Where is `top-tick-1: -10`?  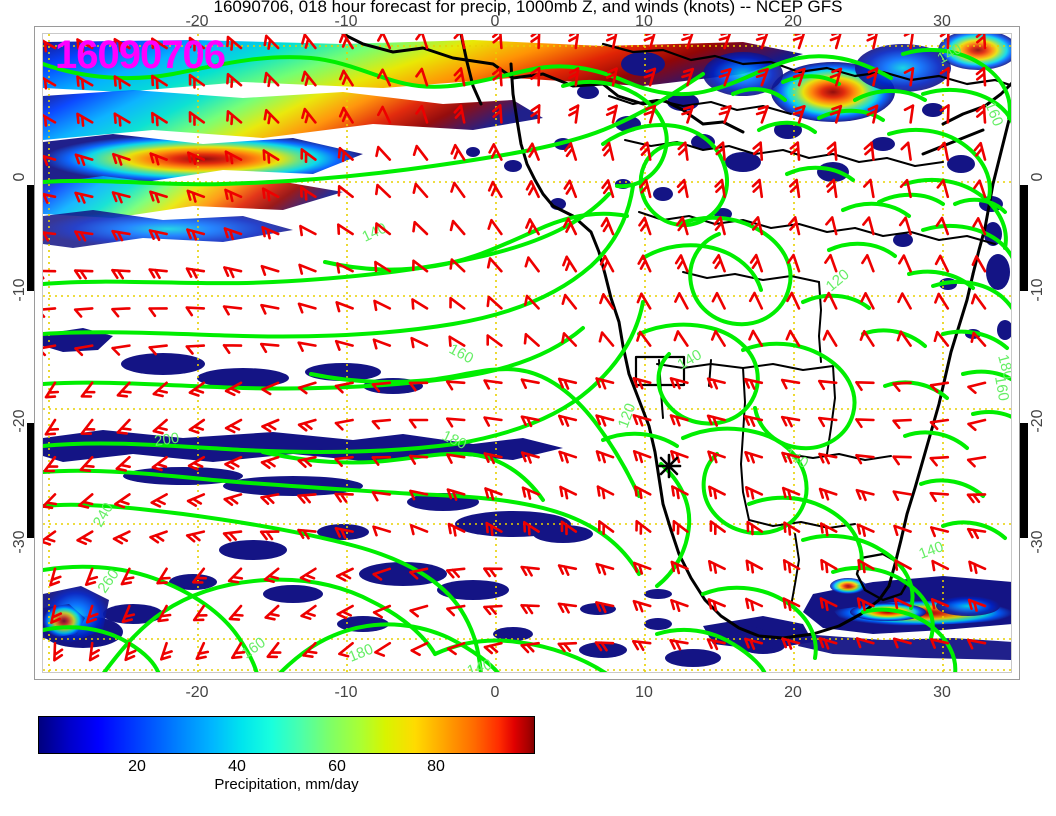 top-tick-1: -10 is located at coordinates (346, 21).